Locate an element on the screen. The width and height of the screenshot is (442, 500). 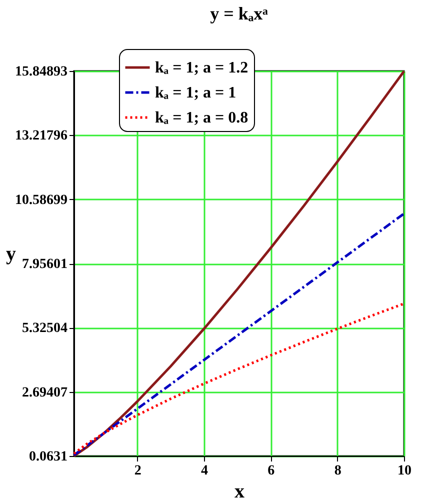
legend-label: kₐ = 1; a = 1.2 is located at coordinates (201, 68).